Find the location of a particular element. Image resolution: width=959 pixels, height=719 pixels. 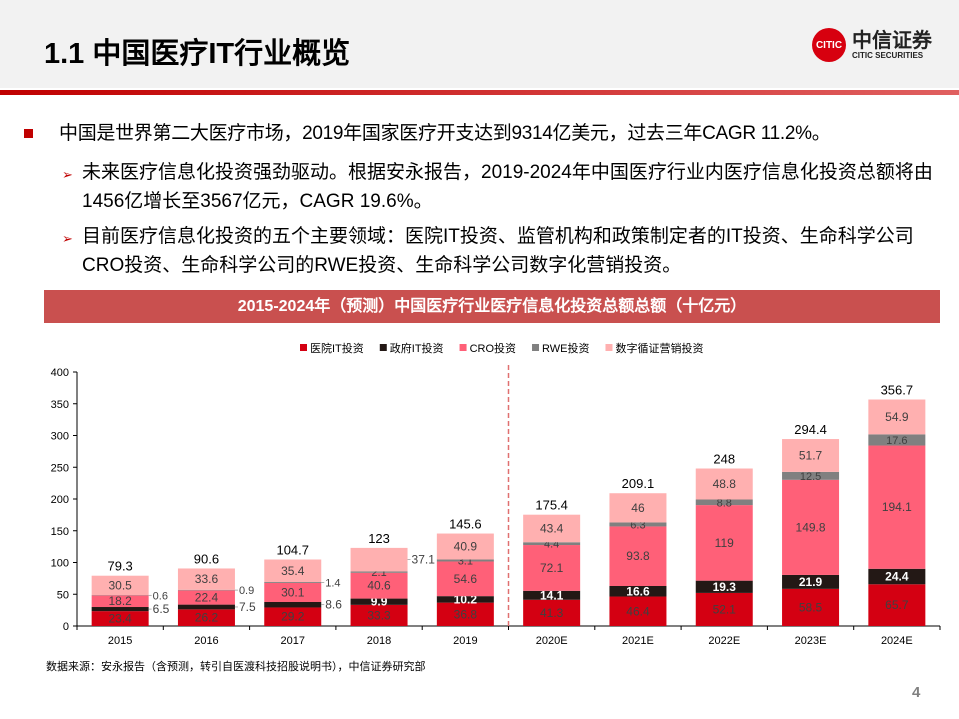

citic-logo-mark: CITIC is located at coordinates (829, 45).